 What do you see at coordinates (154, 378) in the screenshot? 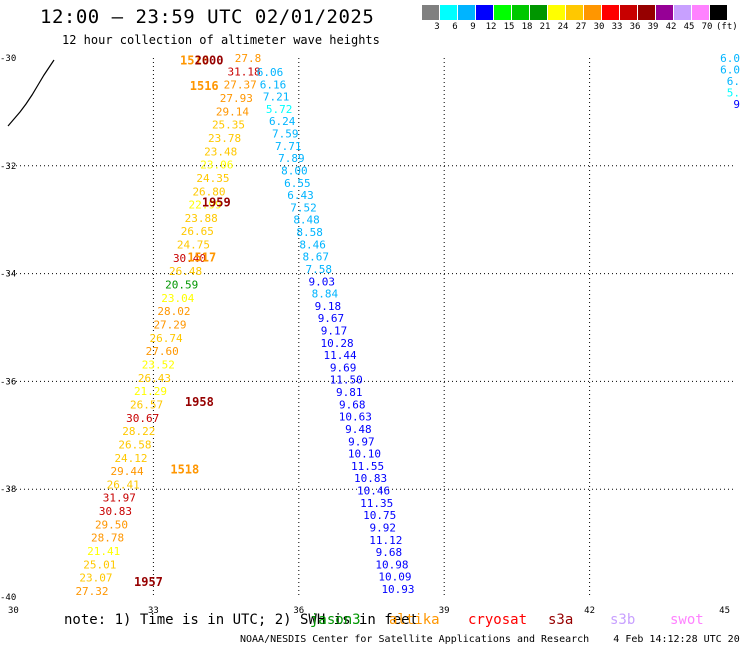
I see `wave-height-value: 26.43` at bounding box center [154, 378].